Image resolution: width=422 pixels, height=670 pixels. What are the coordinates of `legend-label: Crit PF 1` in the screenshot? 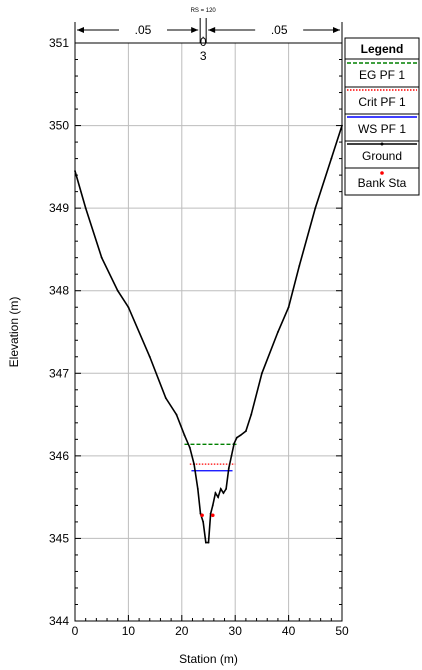 It's located at (382, 102).